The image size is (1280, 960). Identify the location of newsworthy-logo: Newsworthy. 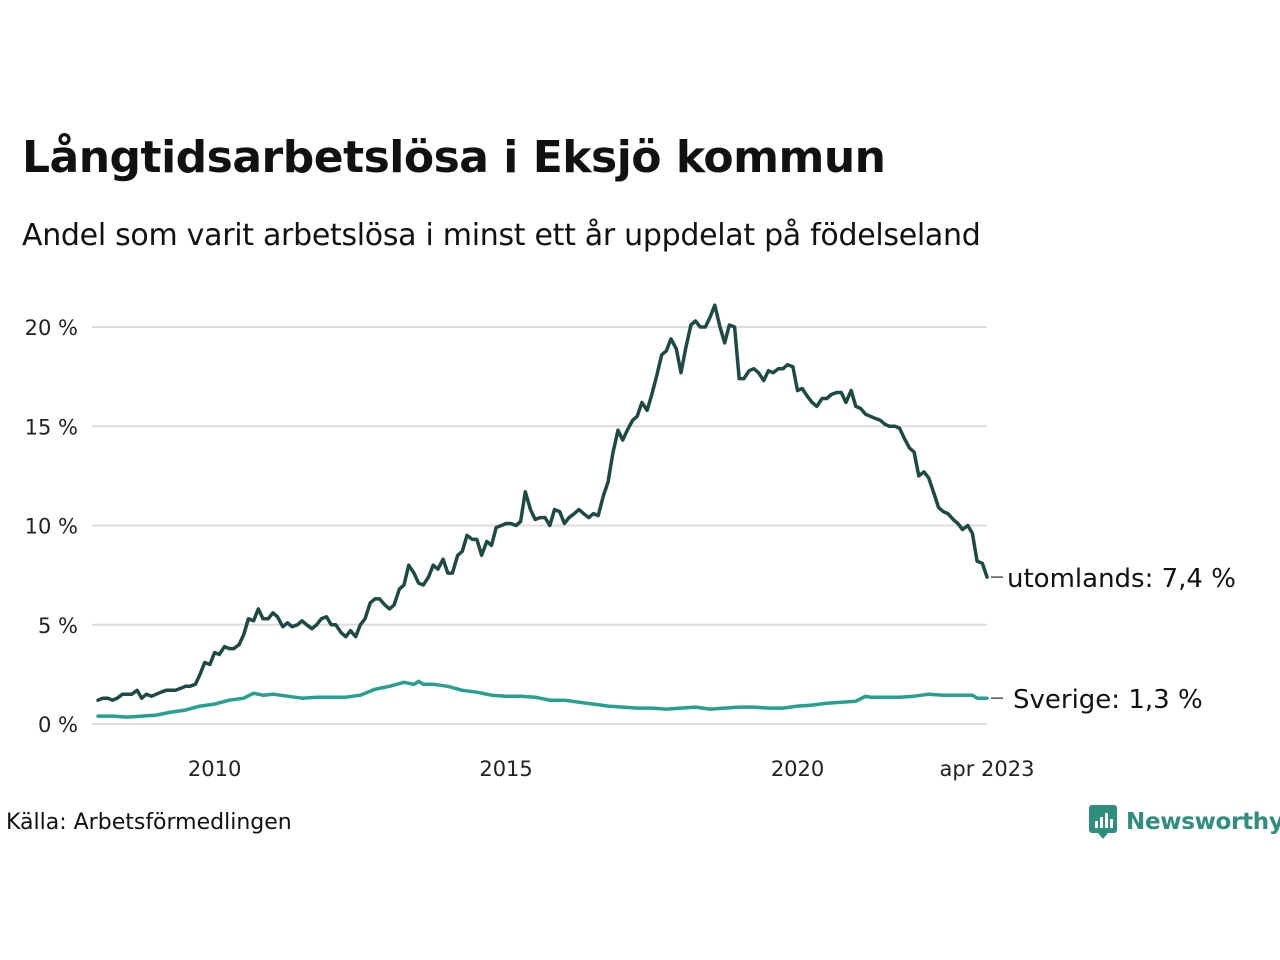
(1184, 822).